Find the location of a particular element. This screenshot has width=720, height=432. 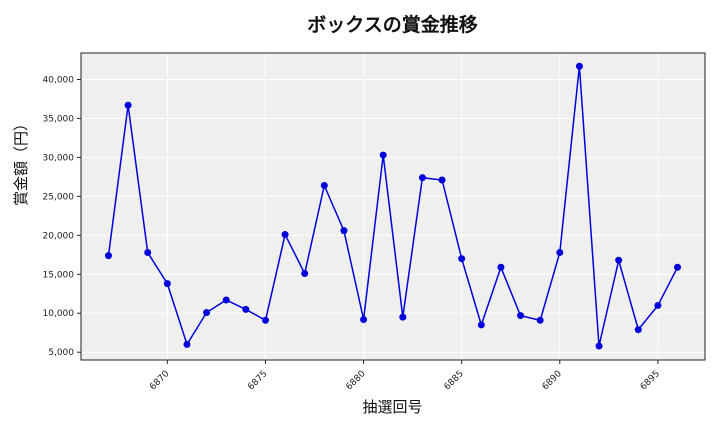

y-tick-label: 30,000 is located at coordinates (59, 158).